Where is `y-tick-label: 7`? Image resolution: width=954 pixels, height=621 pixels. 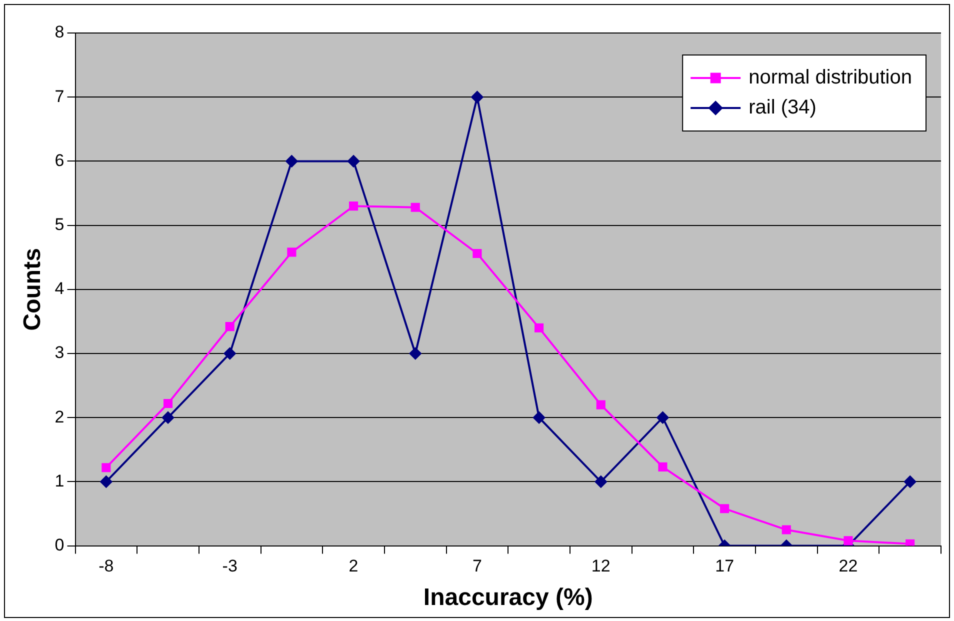 y-tick-label: 7 is located at coordinates (59, 96).